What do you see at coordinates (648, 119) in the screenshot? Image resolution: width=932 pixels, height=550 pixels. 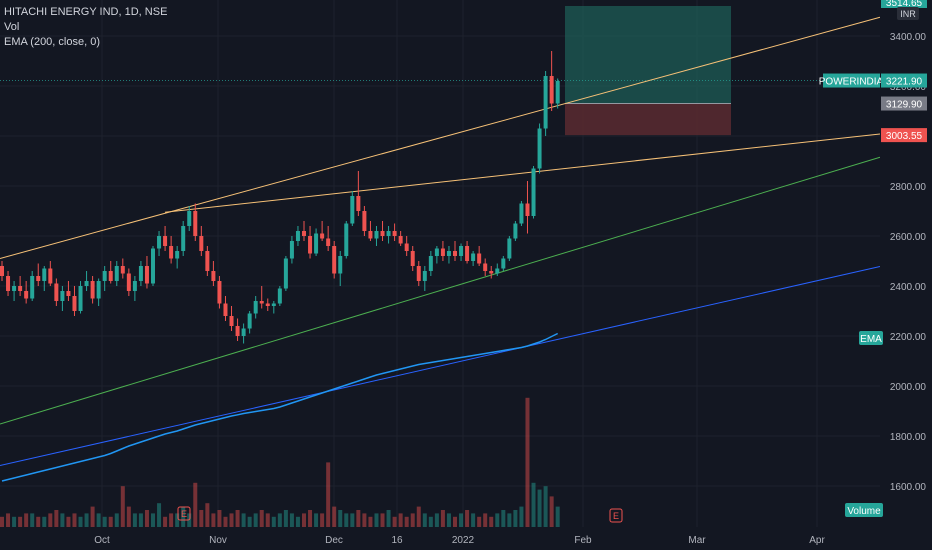 I see `stop-loss-zone` at bounding box center [648, 119].